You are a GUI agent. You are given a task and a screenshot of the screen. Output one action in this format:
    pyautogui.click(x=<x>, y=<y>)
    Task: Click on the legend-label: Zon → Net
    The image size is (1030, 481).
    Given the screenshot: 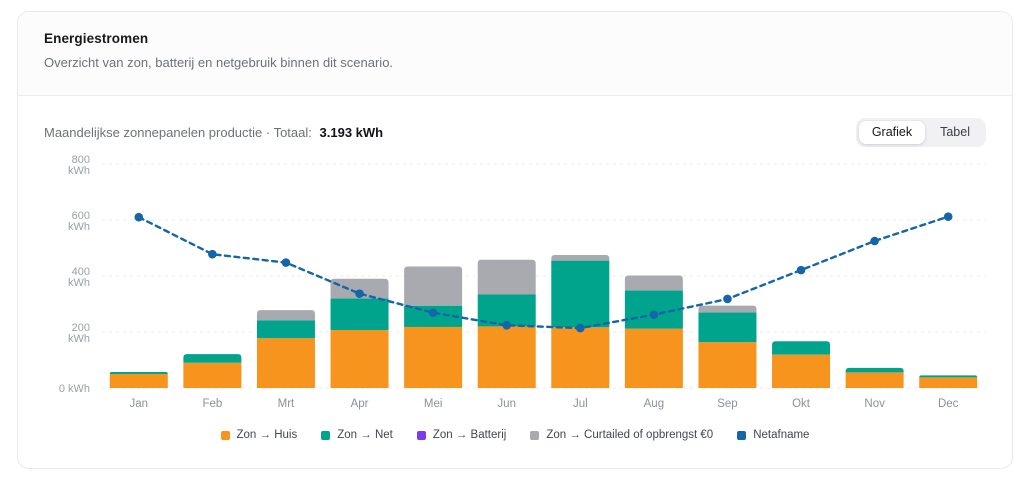 What is the action you would take?
    pyautogui.click(x=365, y=435)
    